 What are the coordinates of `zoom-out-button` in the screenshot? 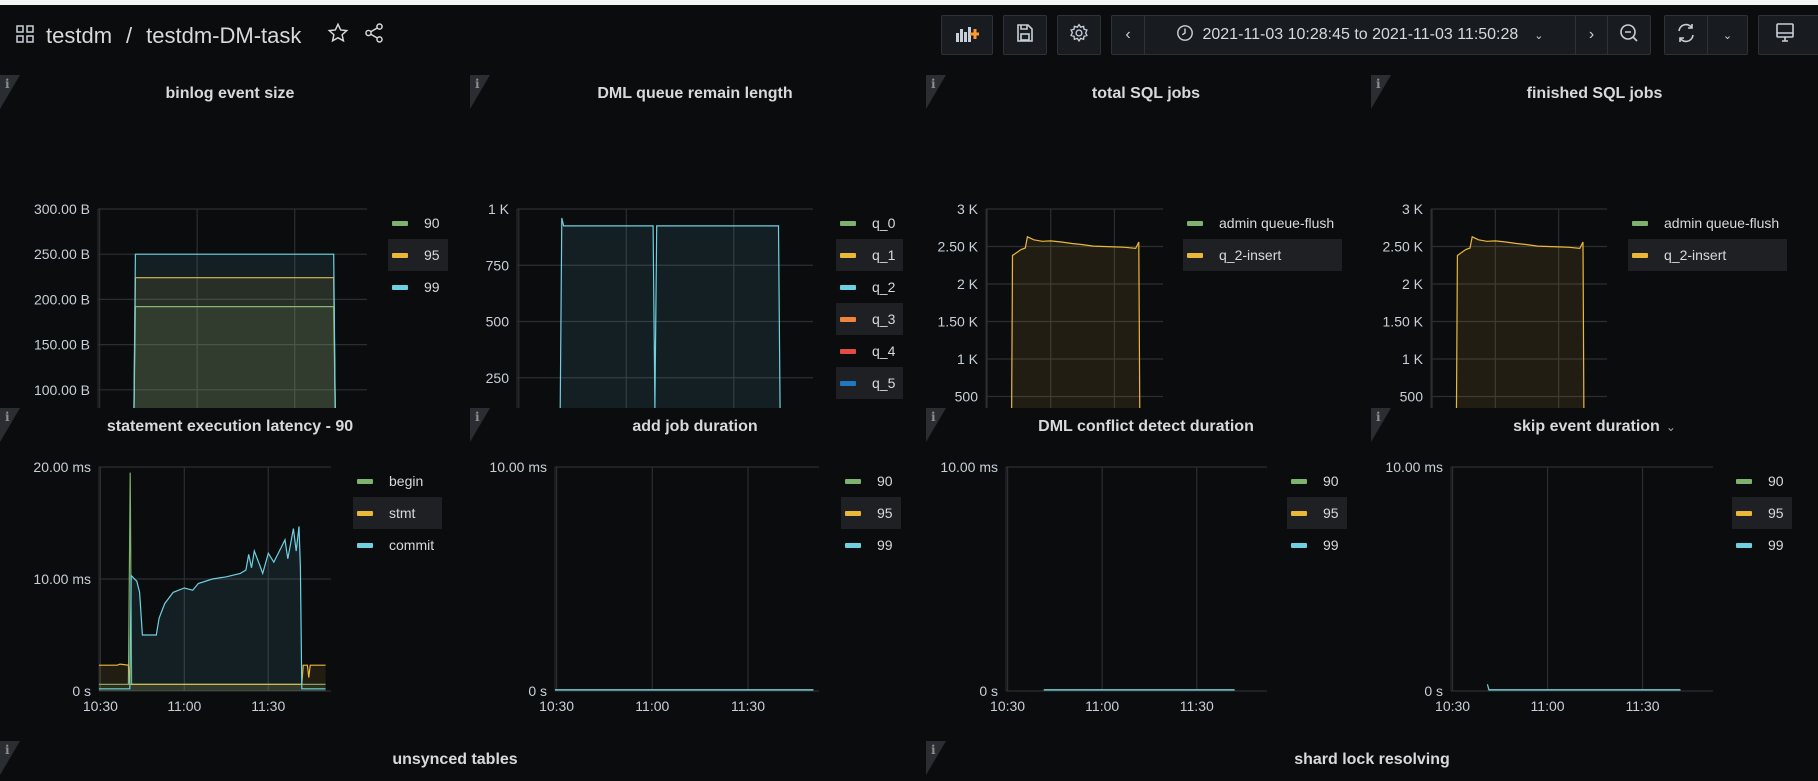 It's located at (1629, 35).